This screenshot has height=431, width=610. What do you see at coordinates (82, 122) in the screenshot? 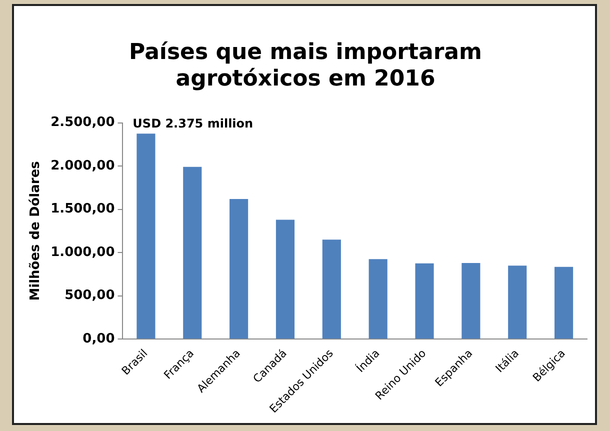
I see `y-tick-label: 2.500,00` at bounding box center [82, 122].